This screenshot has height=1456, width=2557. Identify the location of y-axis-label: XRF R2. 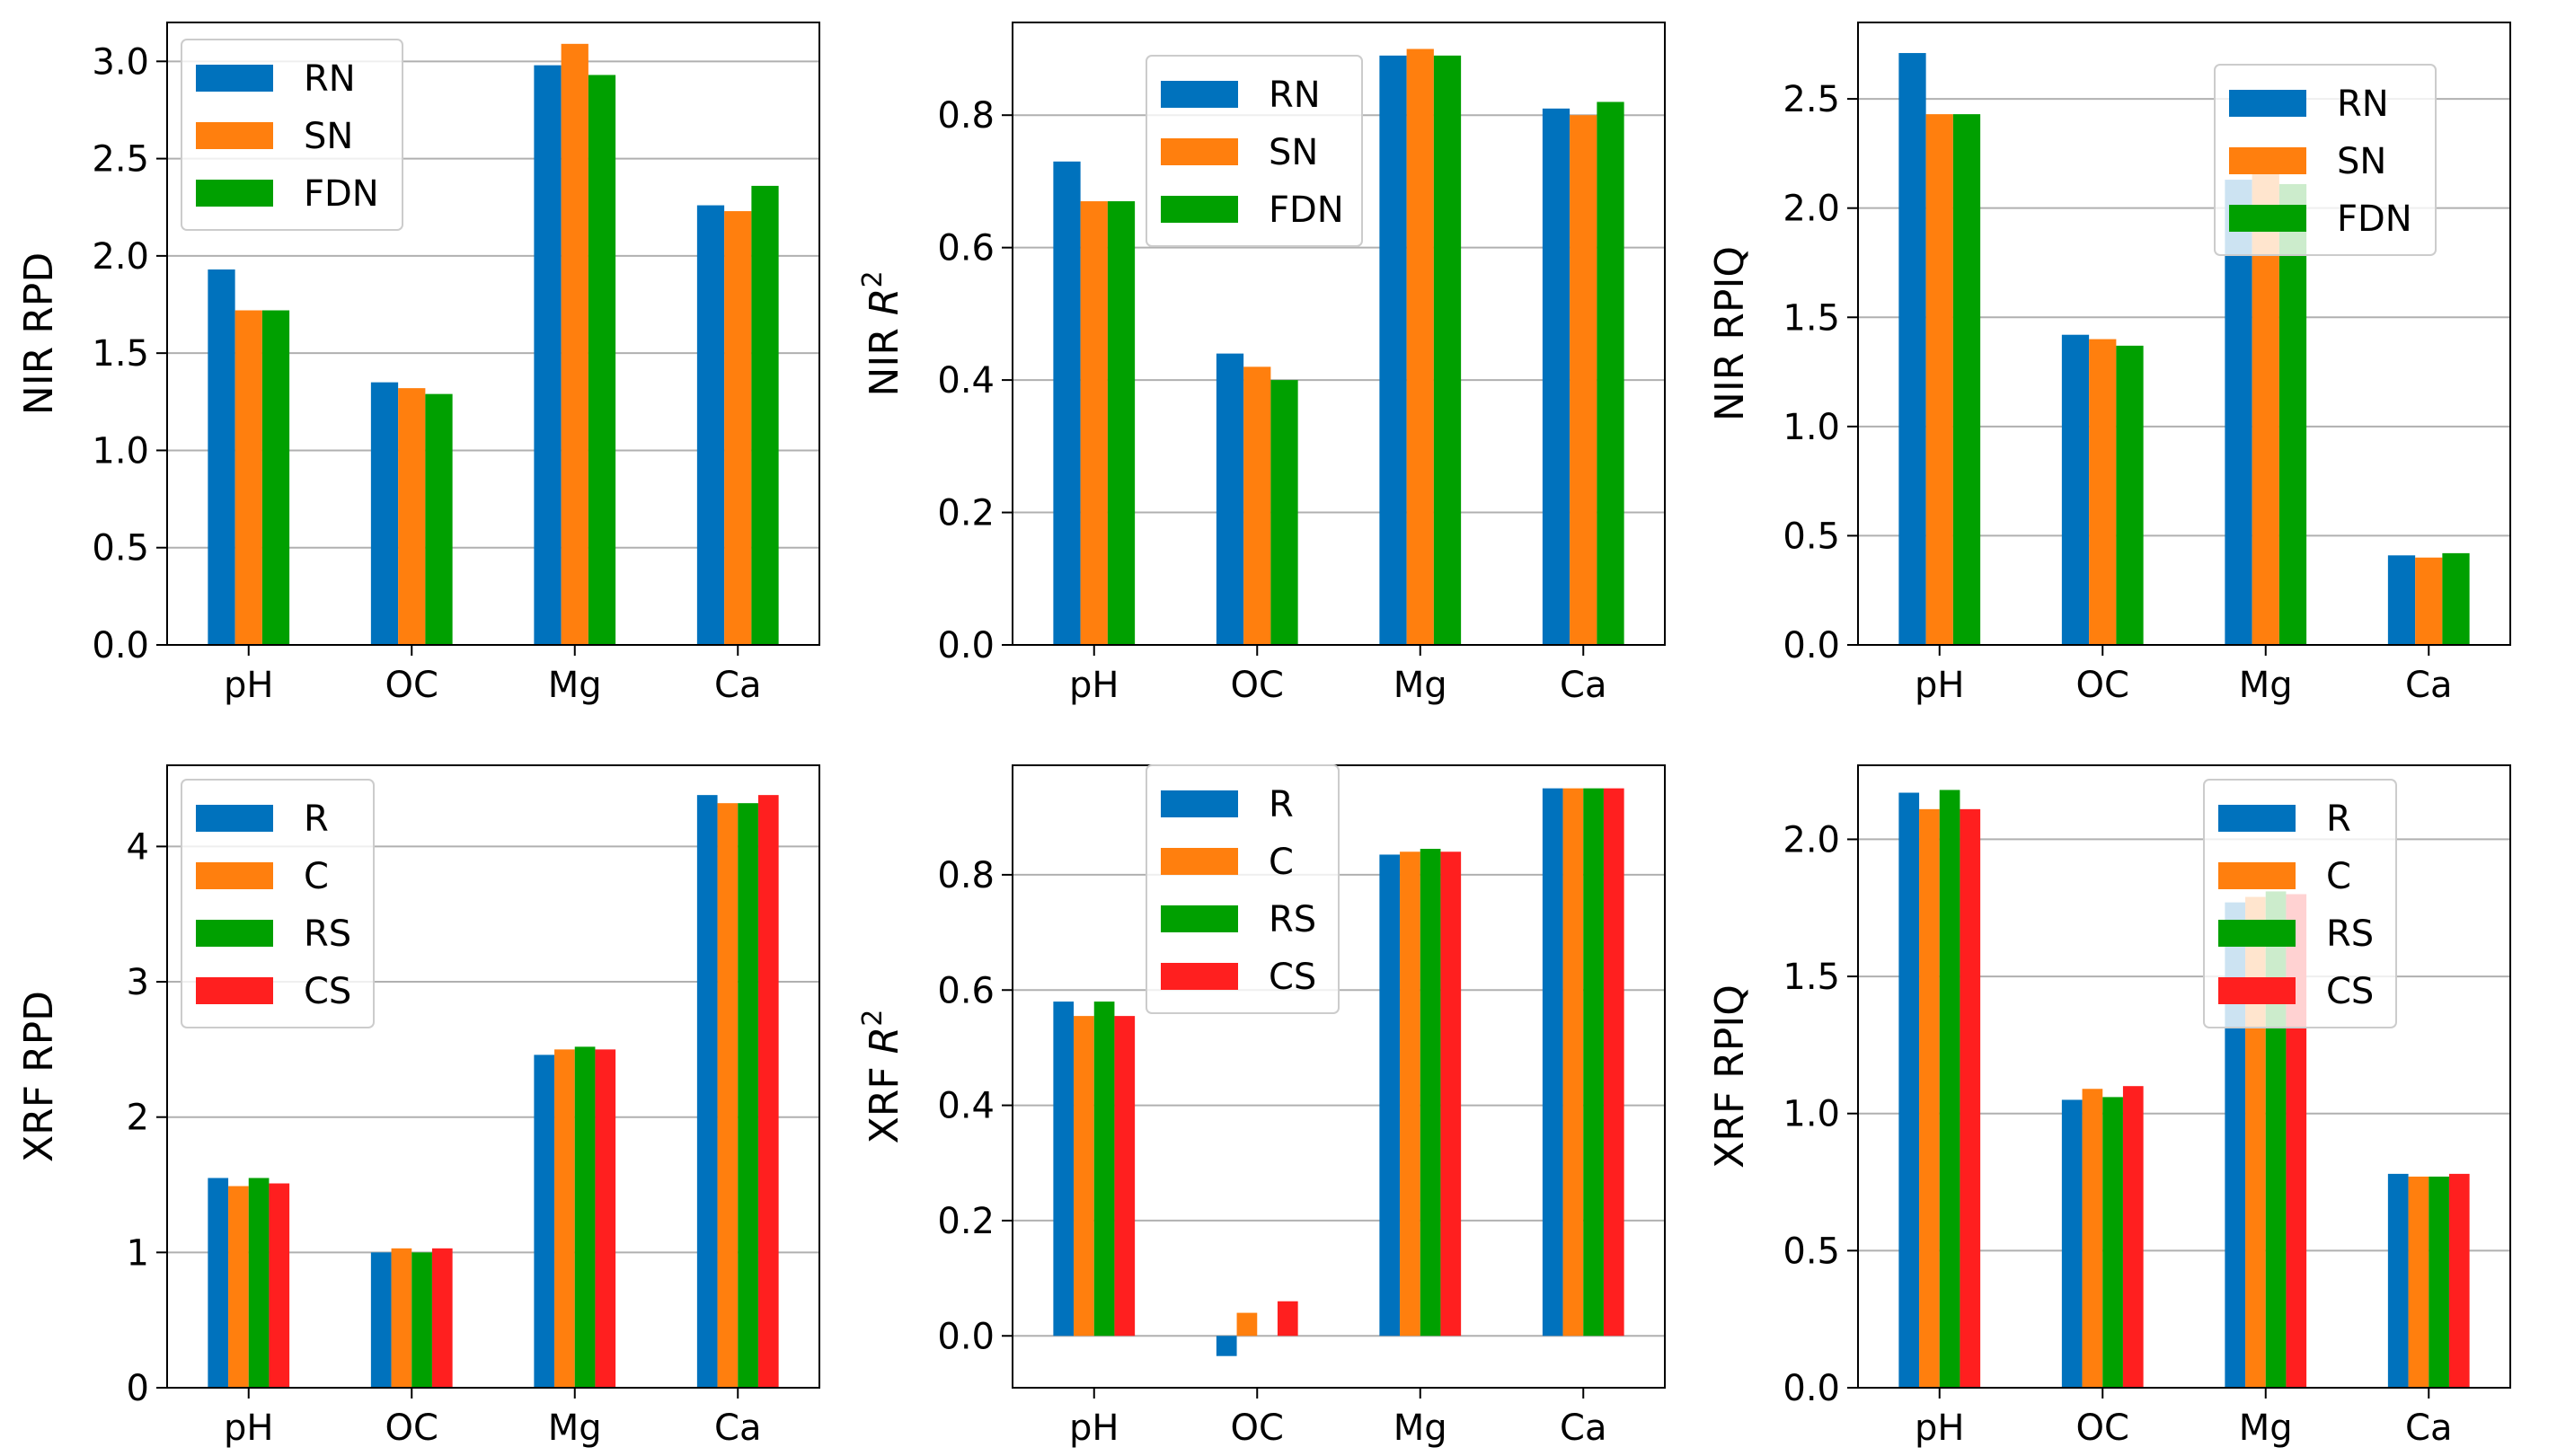
(882, 1077).